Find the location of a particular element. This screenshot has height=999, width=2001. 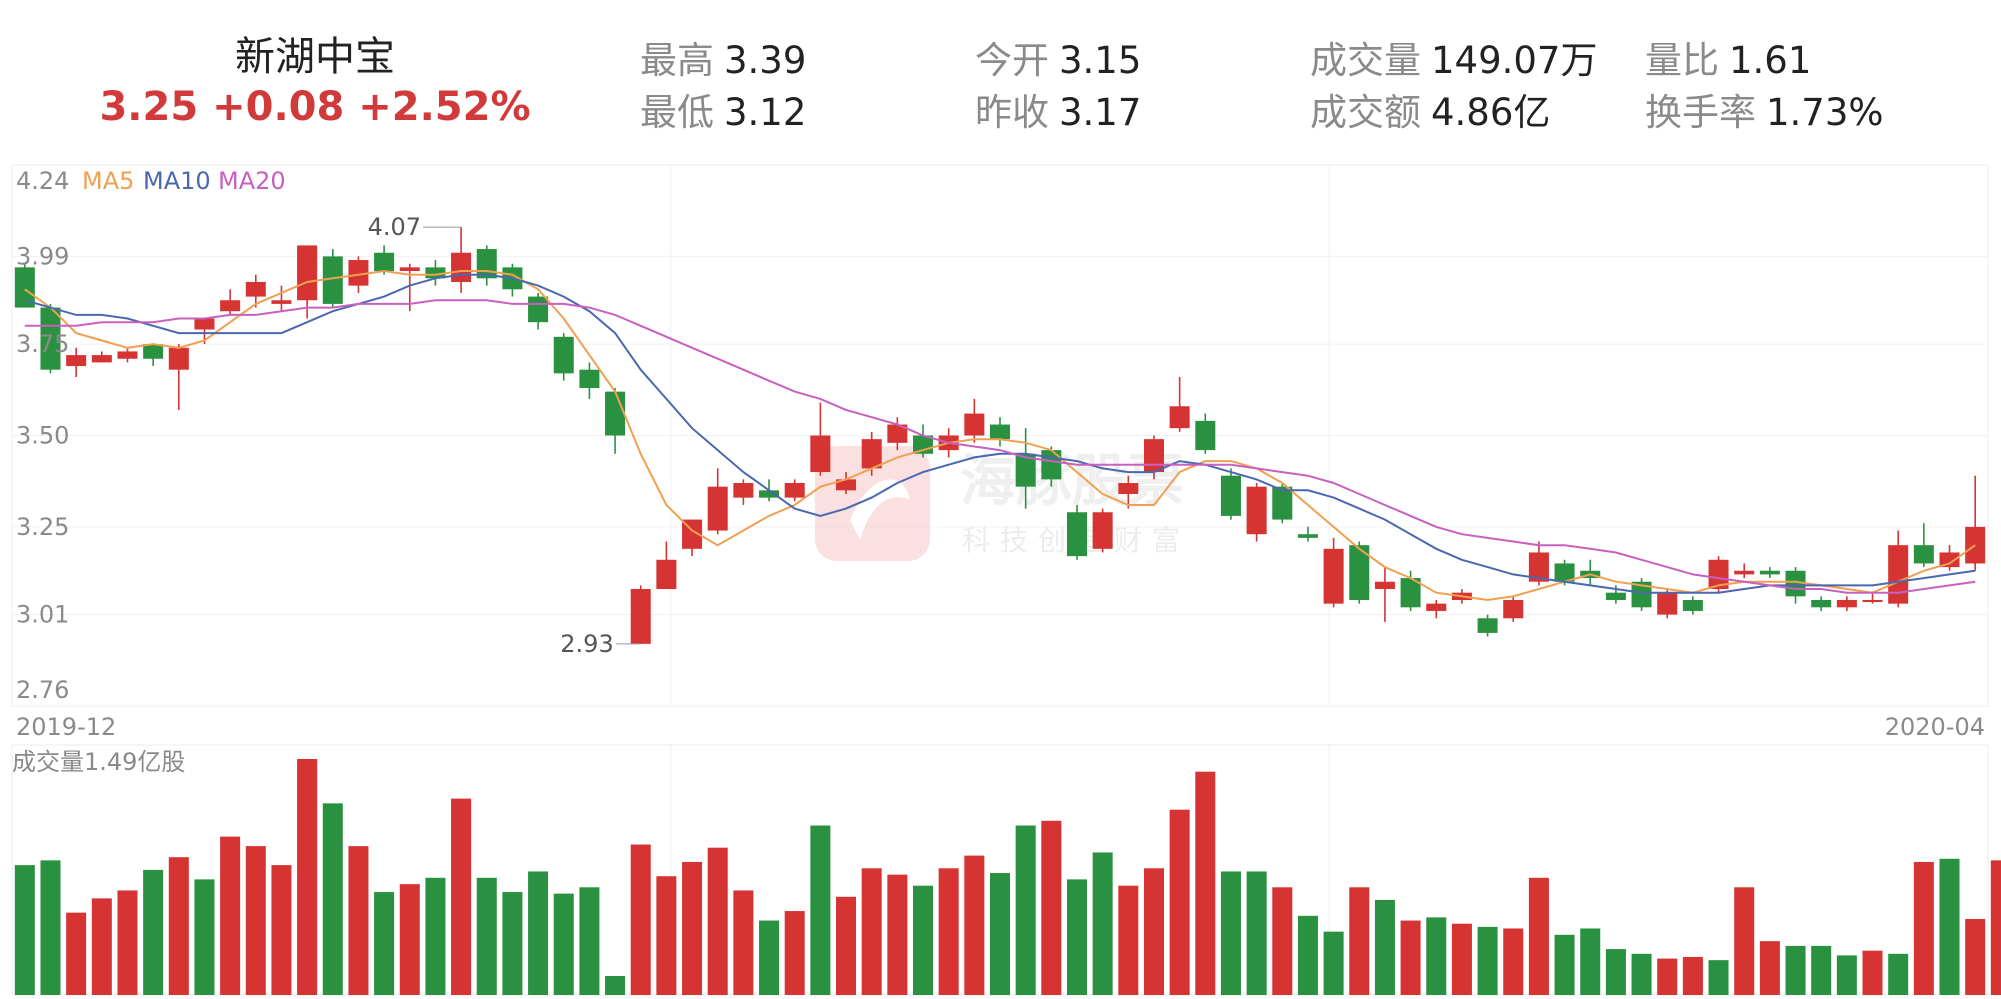

price-quote: 3.25 +0.08 +2.52% is located at coordinates (315, 107).